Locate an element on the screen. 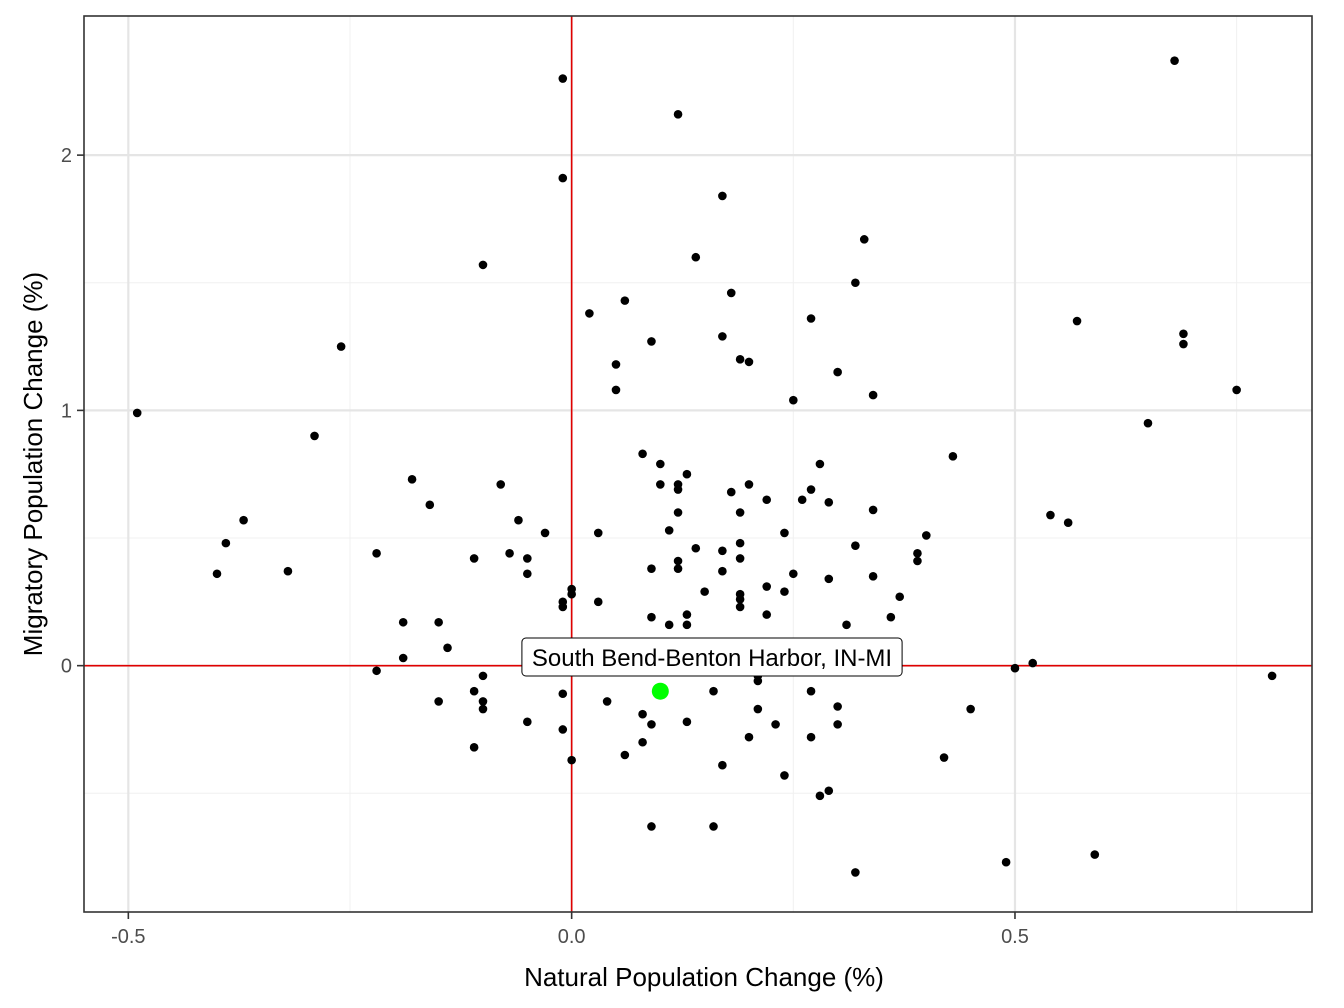  highlight-label-box is located at coordinates (712, 657).